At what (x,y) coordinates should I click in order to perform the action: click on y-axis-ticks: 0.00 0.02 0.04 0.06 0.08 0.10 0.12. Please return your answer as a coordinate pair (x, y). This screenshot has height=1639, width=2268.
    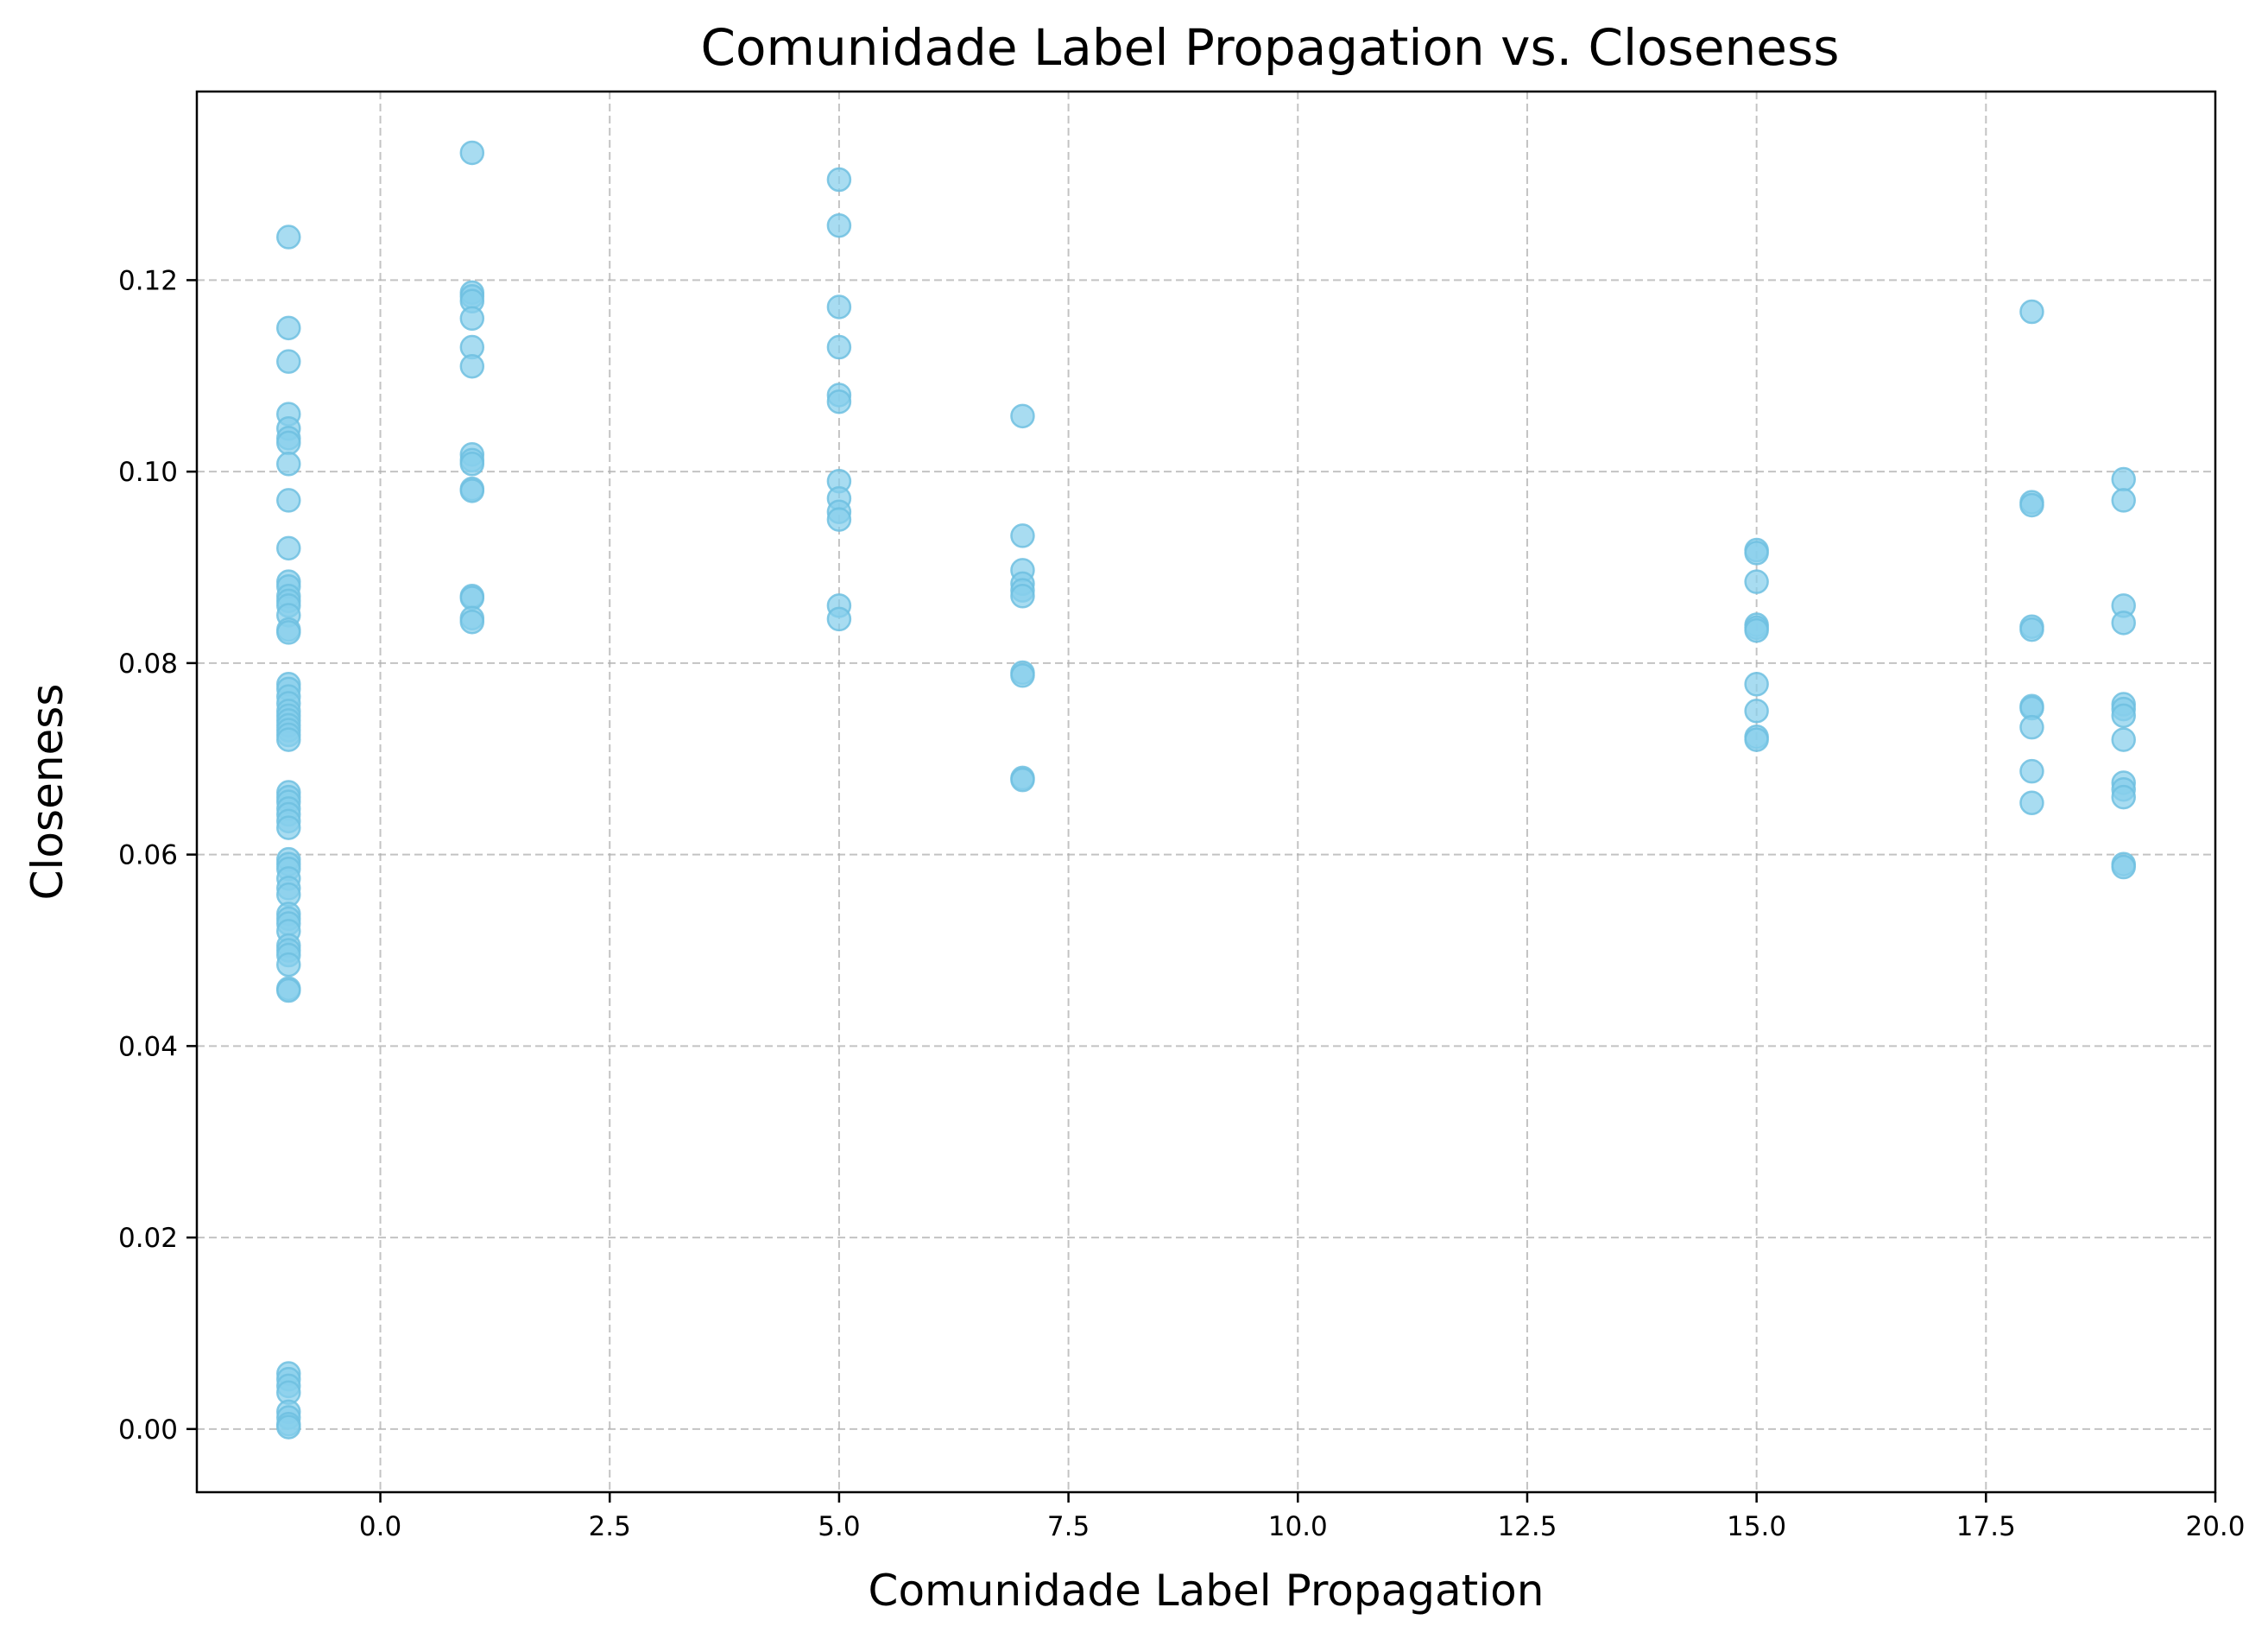
    Looking at the image, I should click on (157, 856).